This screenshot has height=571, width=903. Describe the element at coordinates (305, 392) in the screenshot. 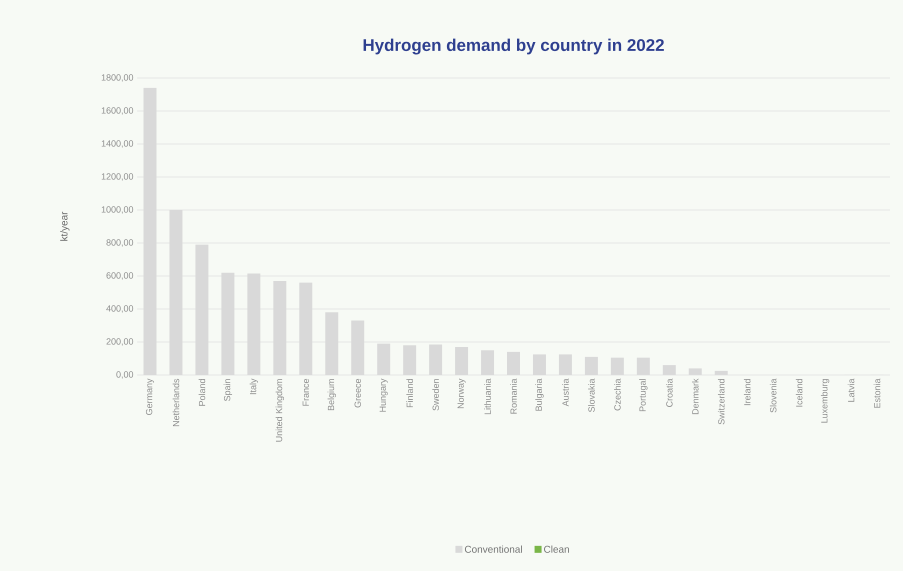

I see `x-tick-label: France` at that location.